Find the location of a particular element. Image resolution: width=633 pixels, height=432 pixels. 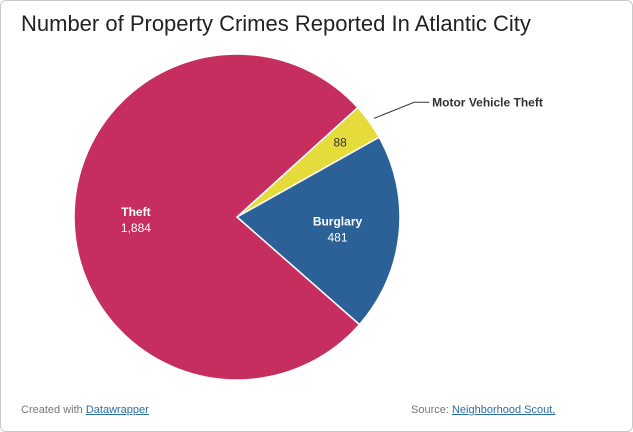

slice-name: Burglary is located at coordinates (338, 222).